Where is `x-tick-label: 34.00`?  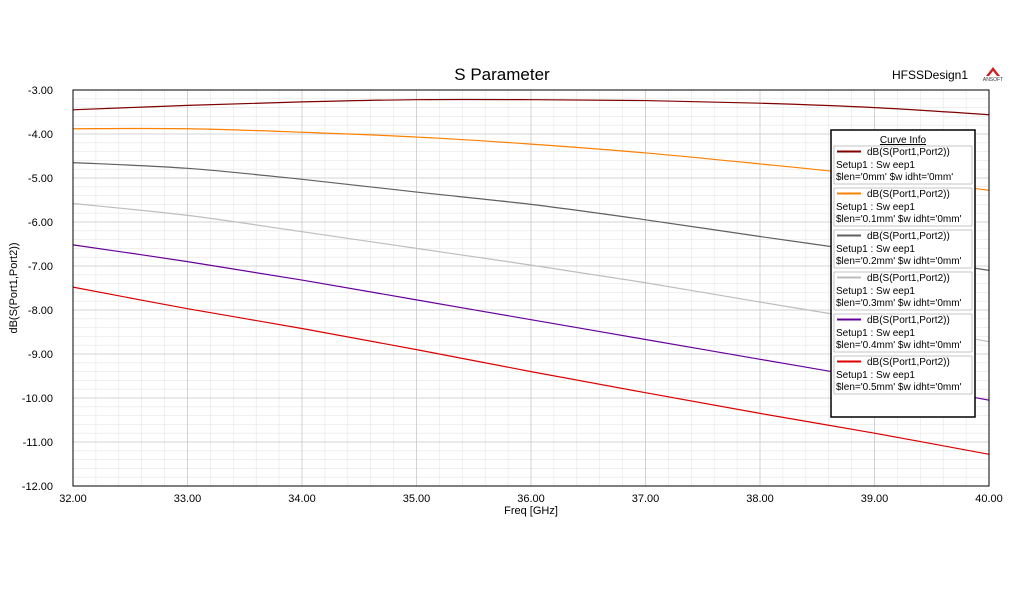
x-tick-label: 34.00 is located at coordinates (302, 499).